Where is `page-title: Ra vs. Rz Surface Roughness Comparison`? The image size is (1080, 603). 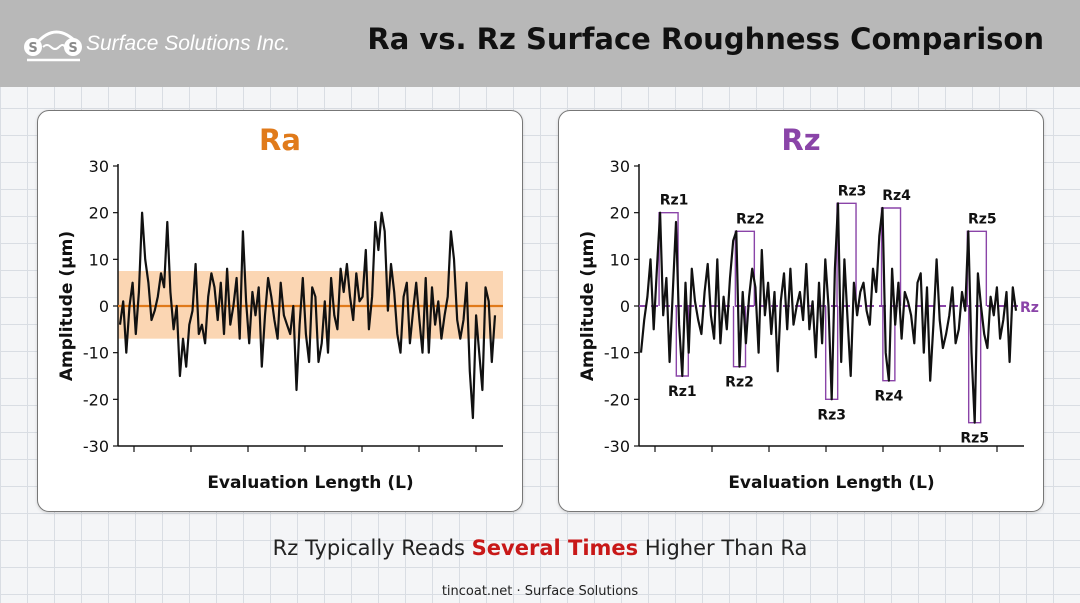 page-title: Ra vs. Rz Surface Roughness Comparison is located at coordinates (705, 39).